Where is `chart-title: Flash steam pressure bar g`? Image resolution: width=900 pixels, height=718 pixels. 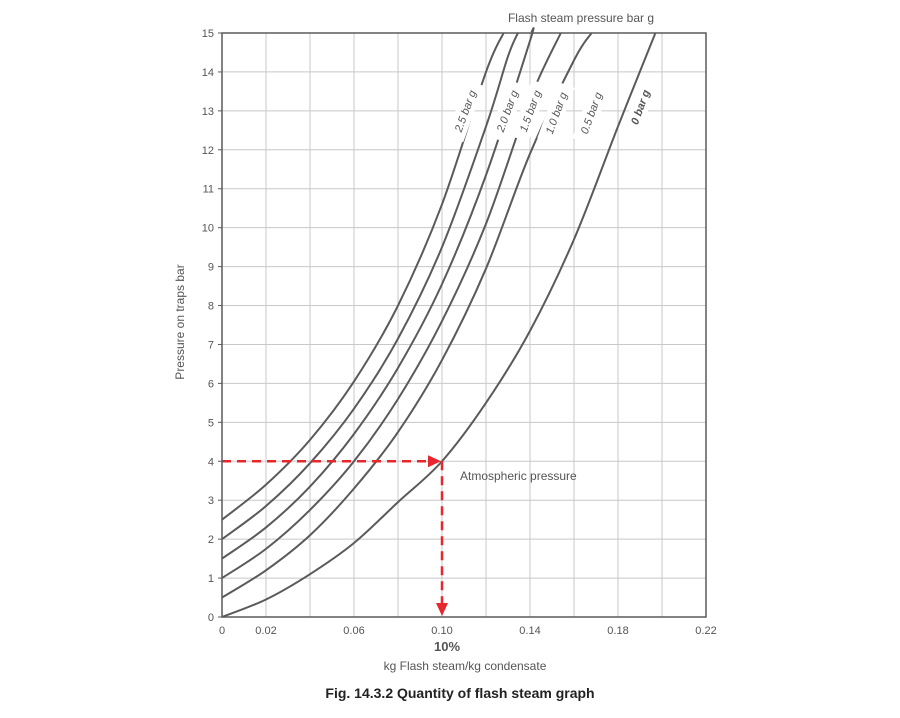
chart-title: Flash steam pressure bar g is located at coordinates (581, 18).